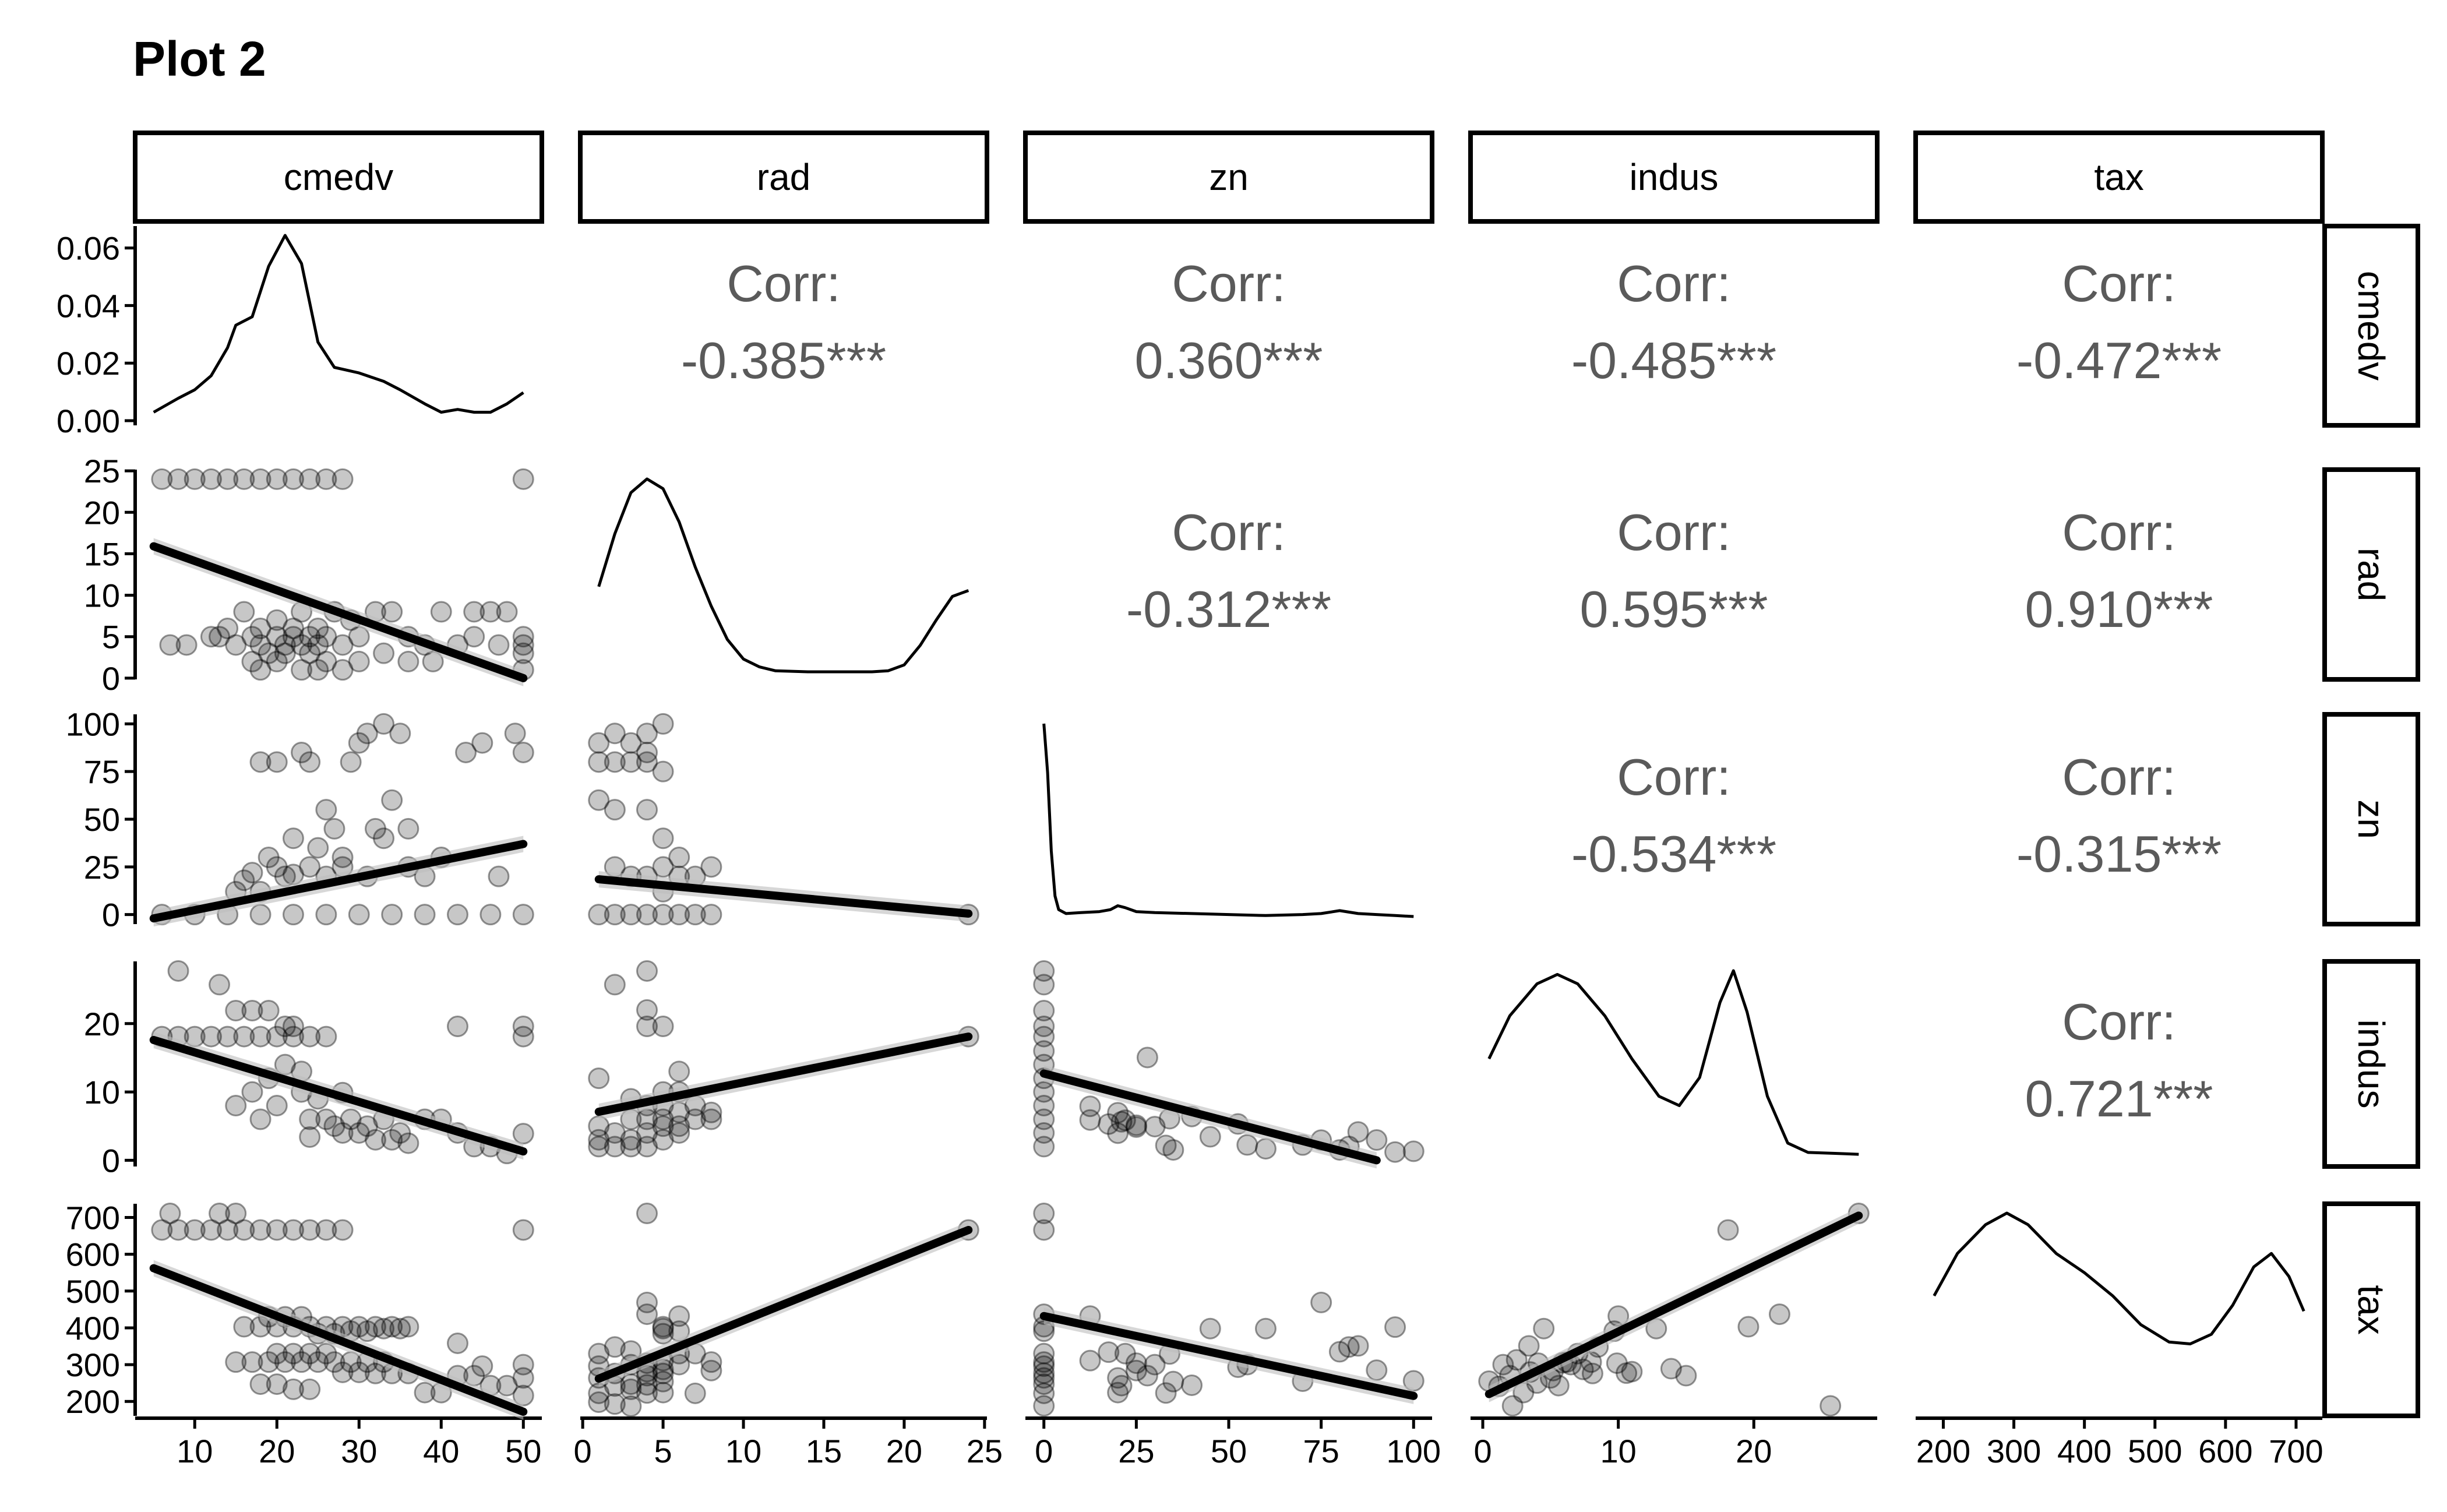 The width and height of the screenshot is (2447, 1512). Describe the element at coordinates (904, 1451) in the screenshot. I see `x-tick-label-rad: 20` at that location.